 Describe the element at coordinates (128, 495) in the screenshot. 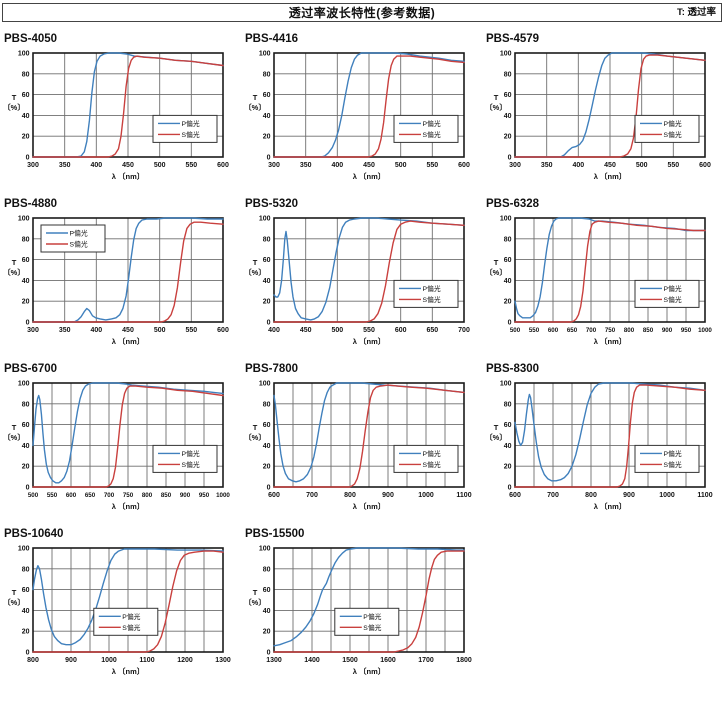

I see `x-tick-label: 750` at that location.